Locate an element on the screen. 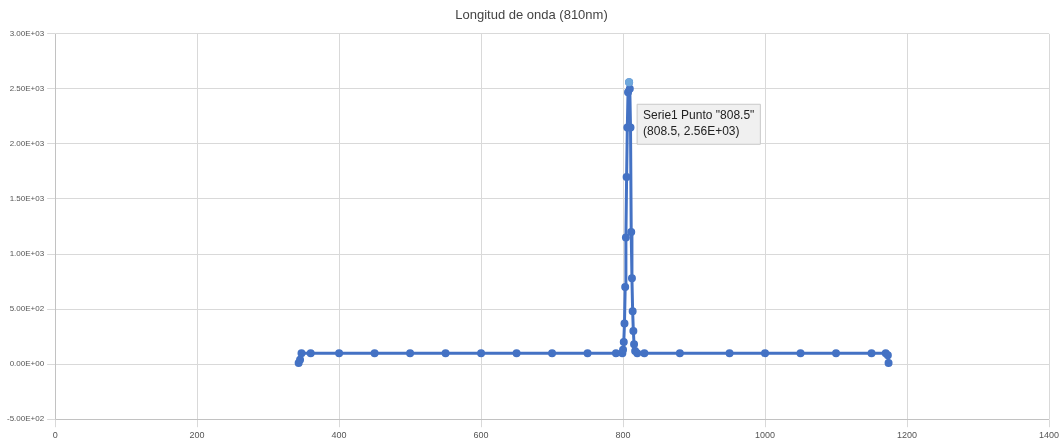  y-tick-label: 2.50E+03 is located at coordinates (27, 89).